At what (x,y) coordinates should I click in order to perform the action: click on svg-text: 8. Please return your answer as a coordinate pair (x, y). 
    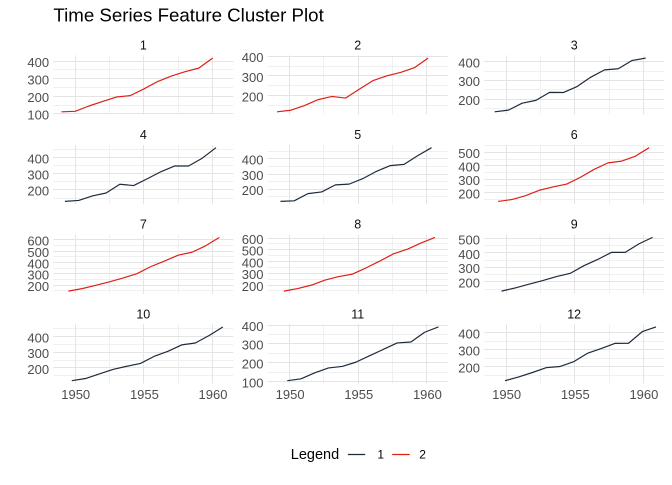
    Looking at the image, I should click on (357, 225).